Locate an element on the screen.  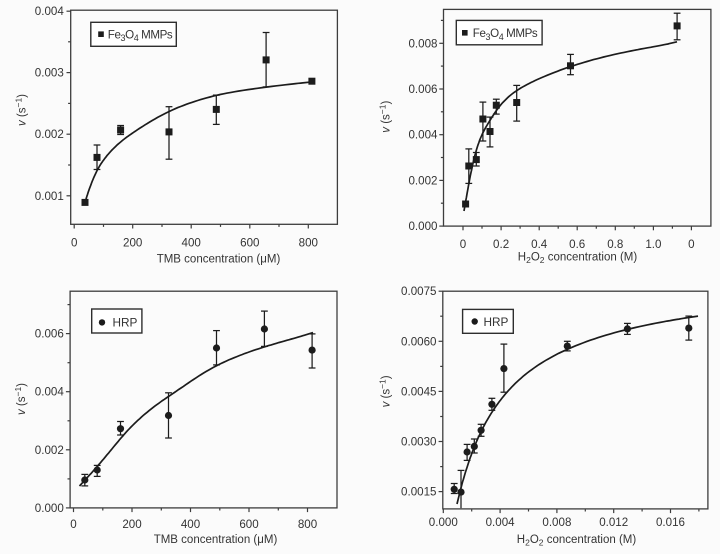
svg-text: 0.8 is located at coordinates (615, 244).